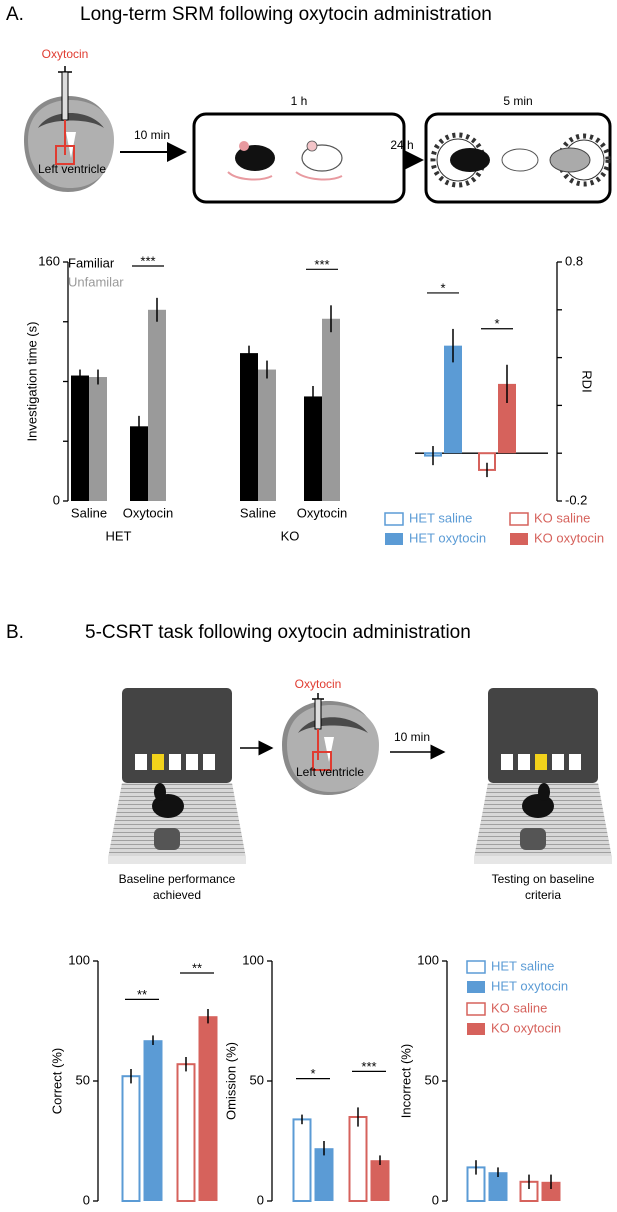  Describe the element at coordinates (517, 101) in the screenshot. I see `duration-label: 5 min` at that location.